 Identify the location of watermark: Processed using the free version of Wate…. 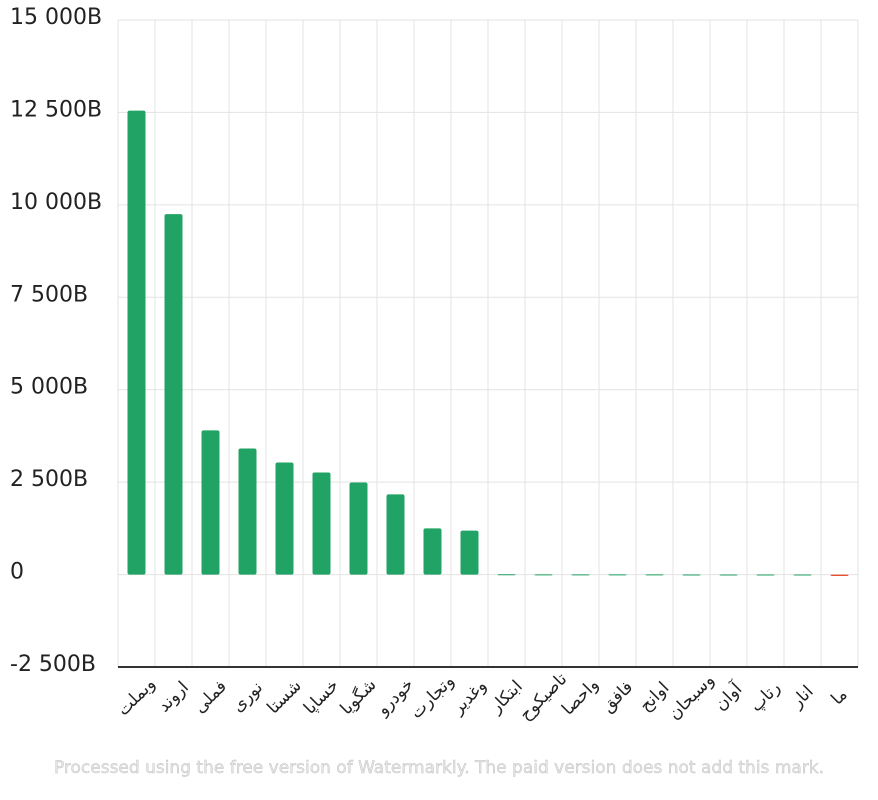
(439, 768).